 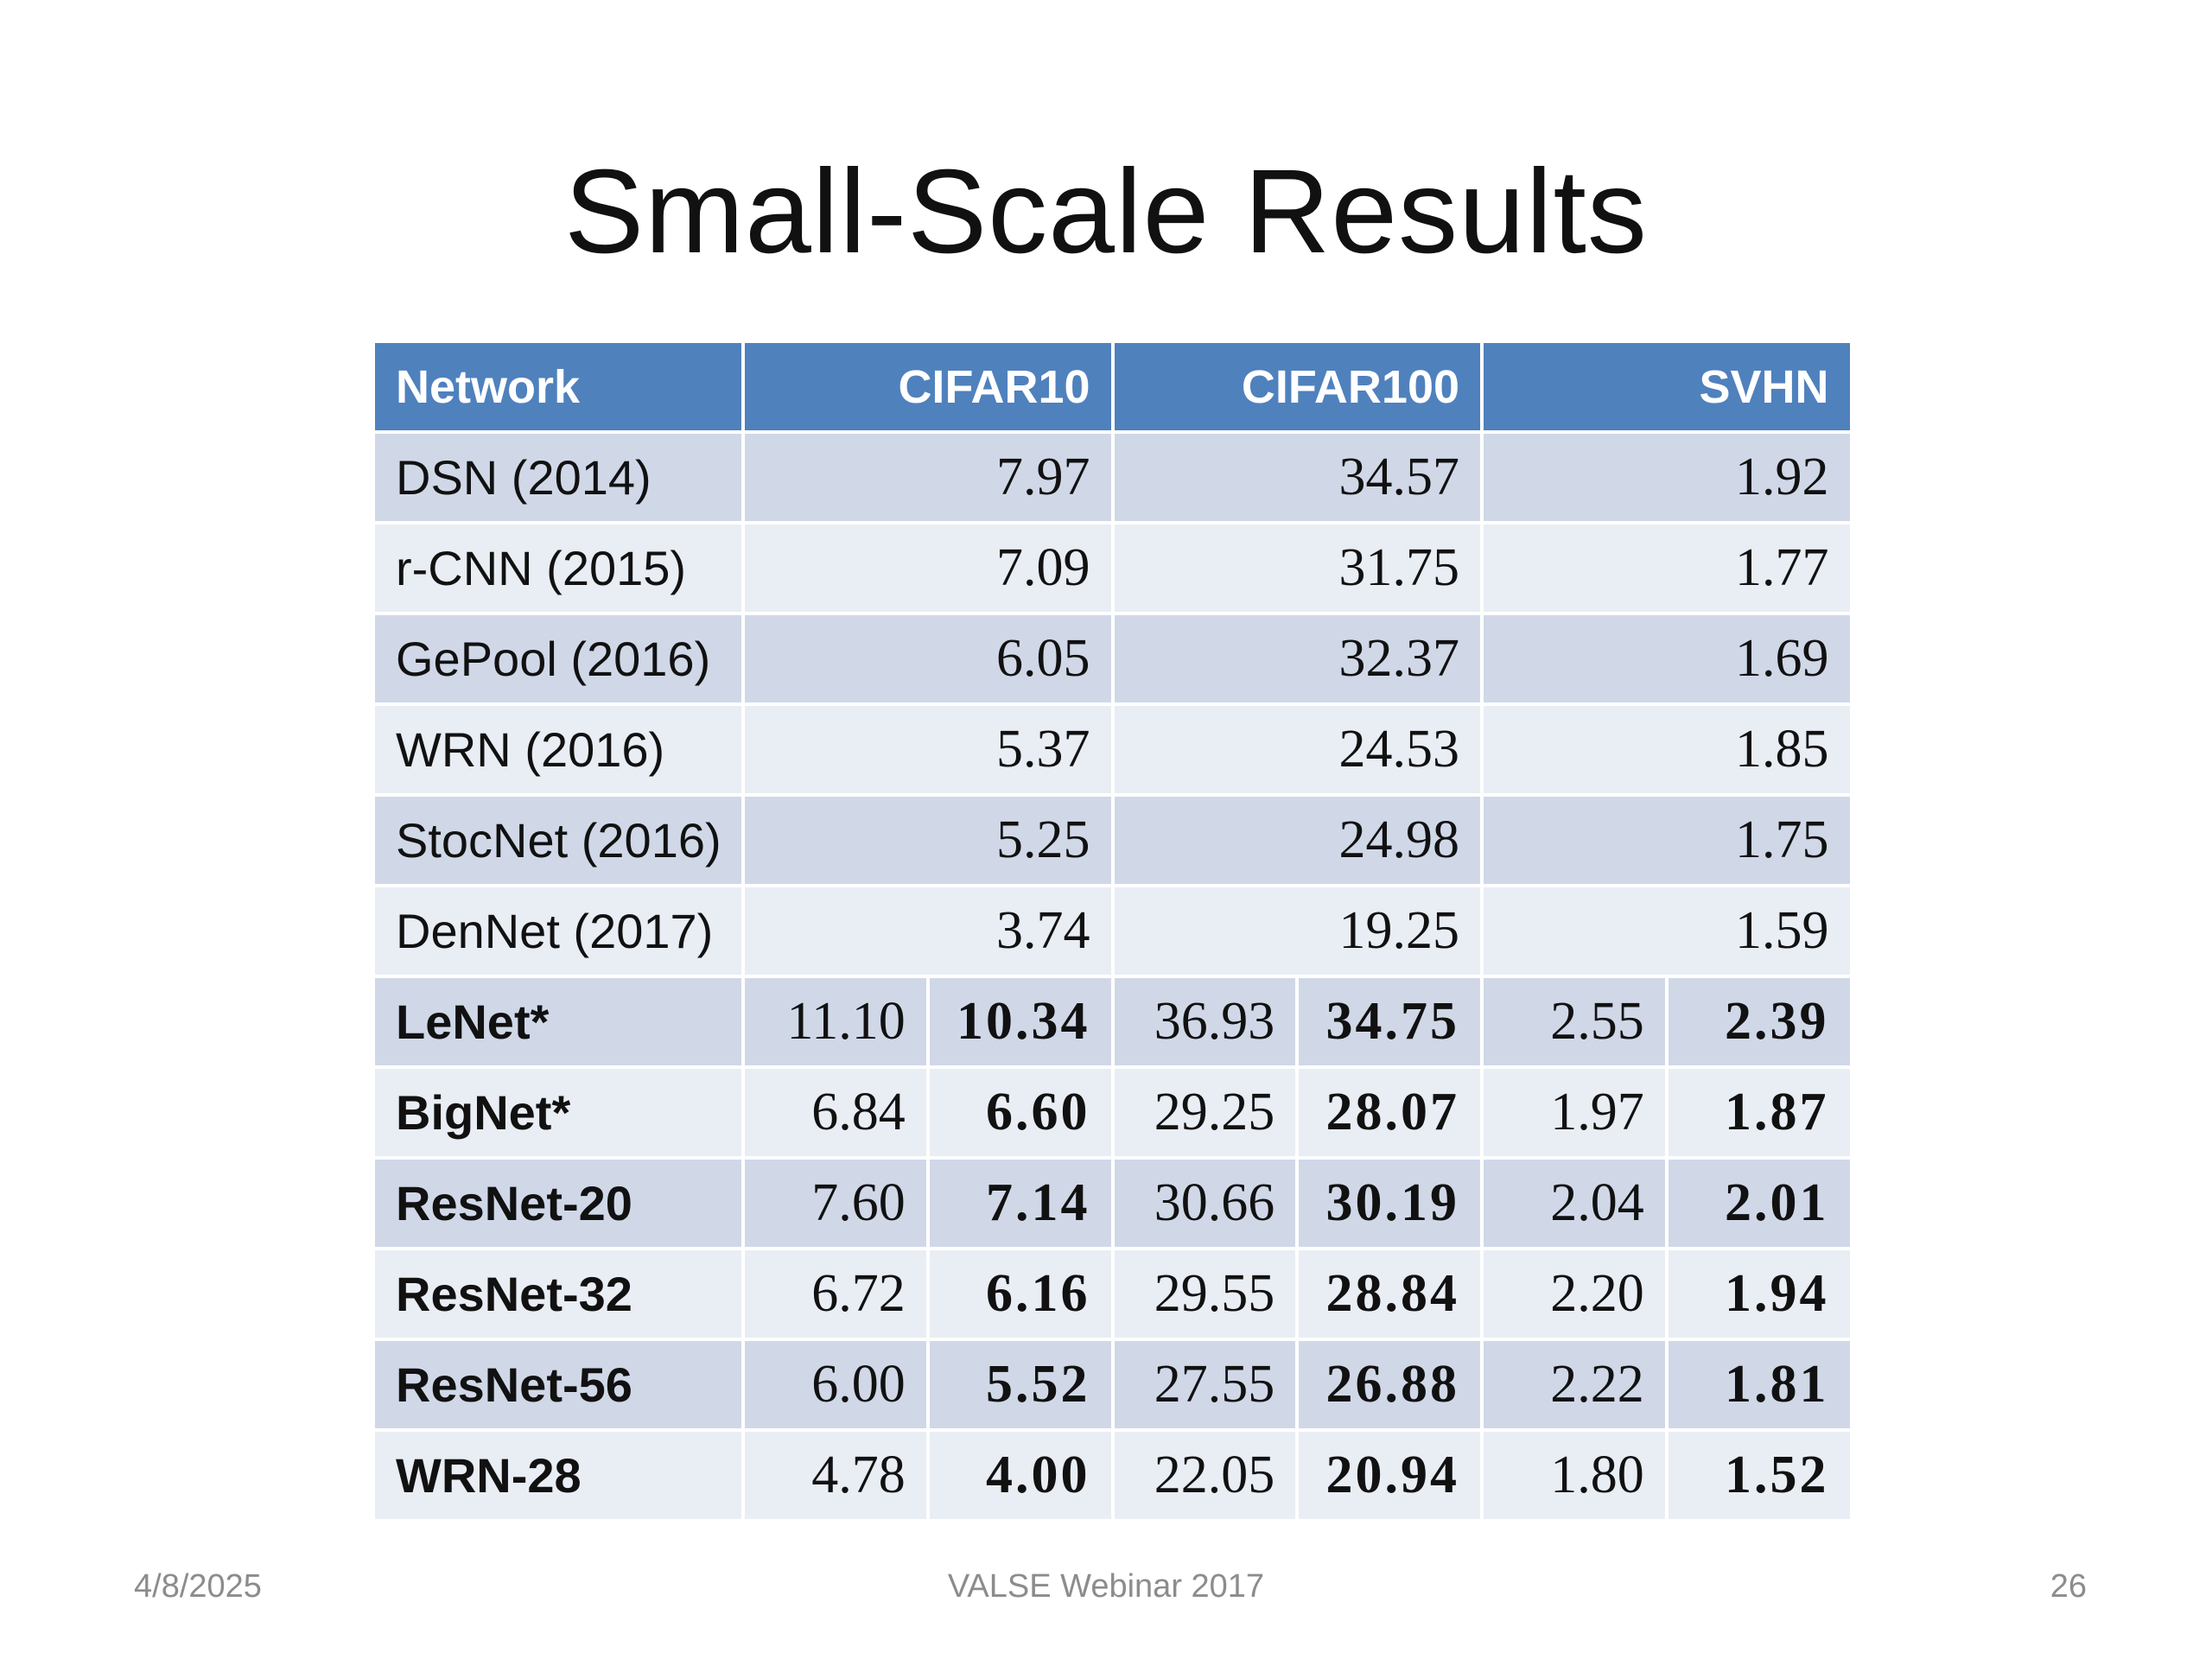 I want to click on table-row: BigNet* 6.84 6.60 29.25 28.07 1.97 1.87, so click(x=1112, y=1112).